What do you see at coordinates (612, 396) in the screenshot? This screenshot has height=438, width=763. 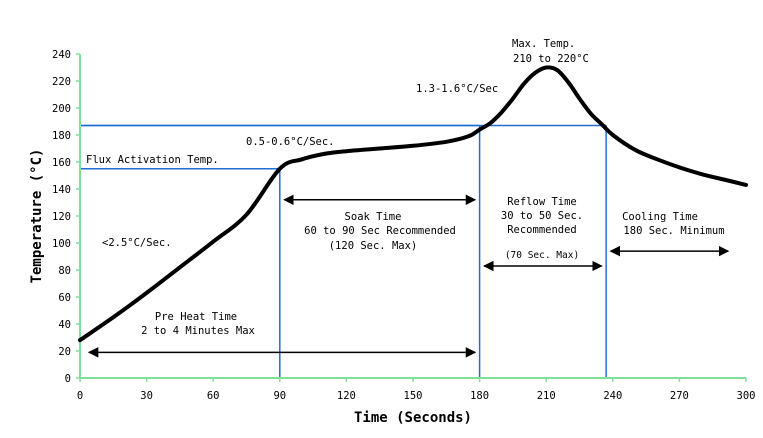 I see `x-tick-label: 240` at bounding box center [612, 396].